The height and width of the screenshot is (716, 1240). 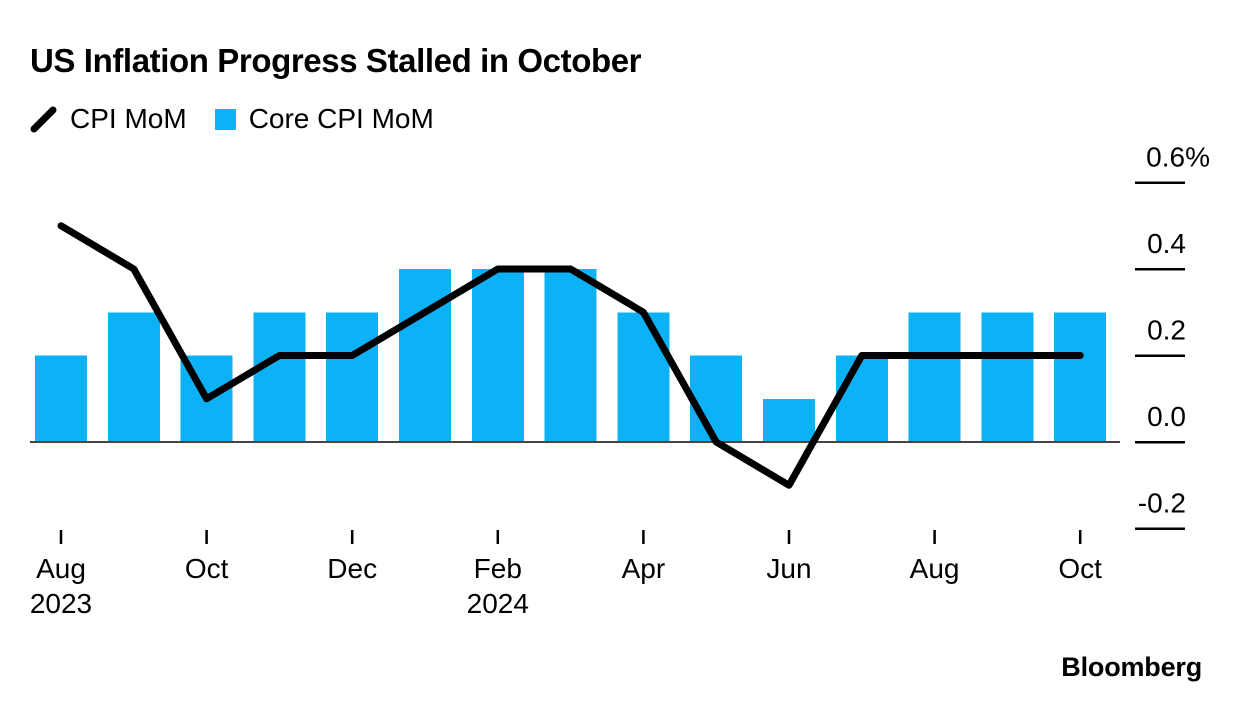 I want to click on core-cpi-swatch-icon, so click(x=225, y=119).